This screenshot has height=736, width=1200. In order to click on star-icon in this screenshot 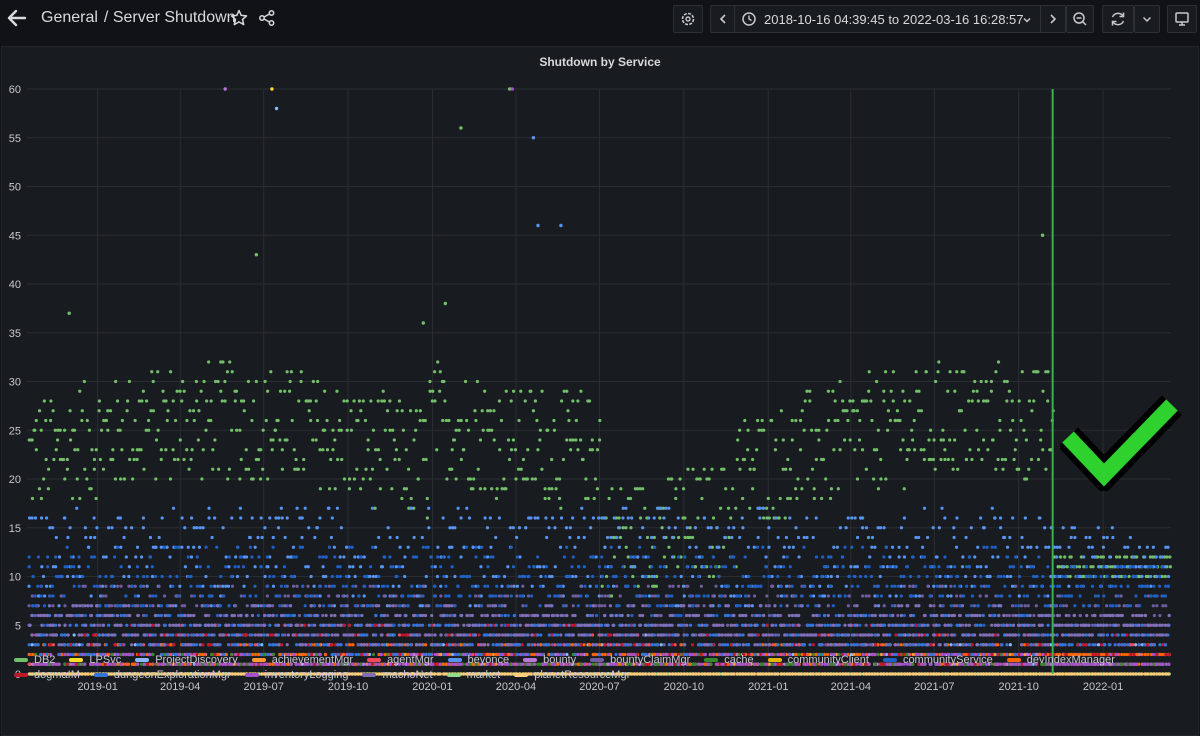, I will do `click(239, 18)`.